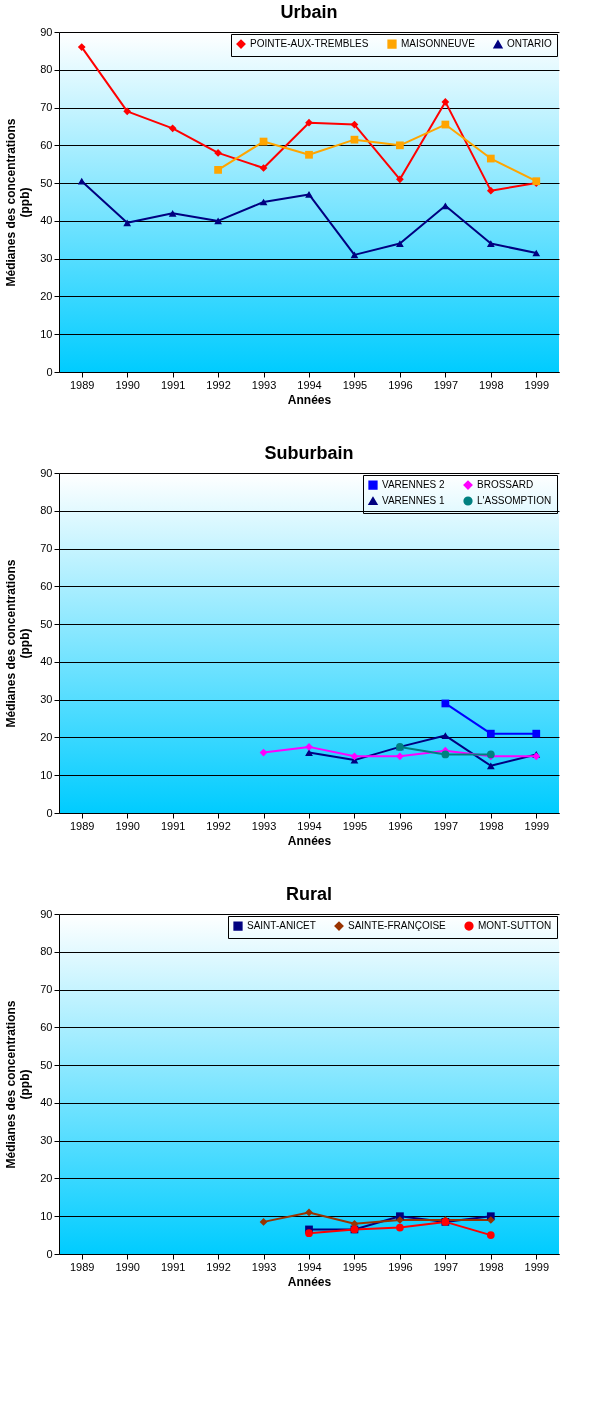  What do you see at coordinates (438, 44) in the screenshot?
I see `legend-label: MAISONNEUVE` at bounding box center [438, 44].